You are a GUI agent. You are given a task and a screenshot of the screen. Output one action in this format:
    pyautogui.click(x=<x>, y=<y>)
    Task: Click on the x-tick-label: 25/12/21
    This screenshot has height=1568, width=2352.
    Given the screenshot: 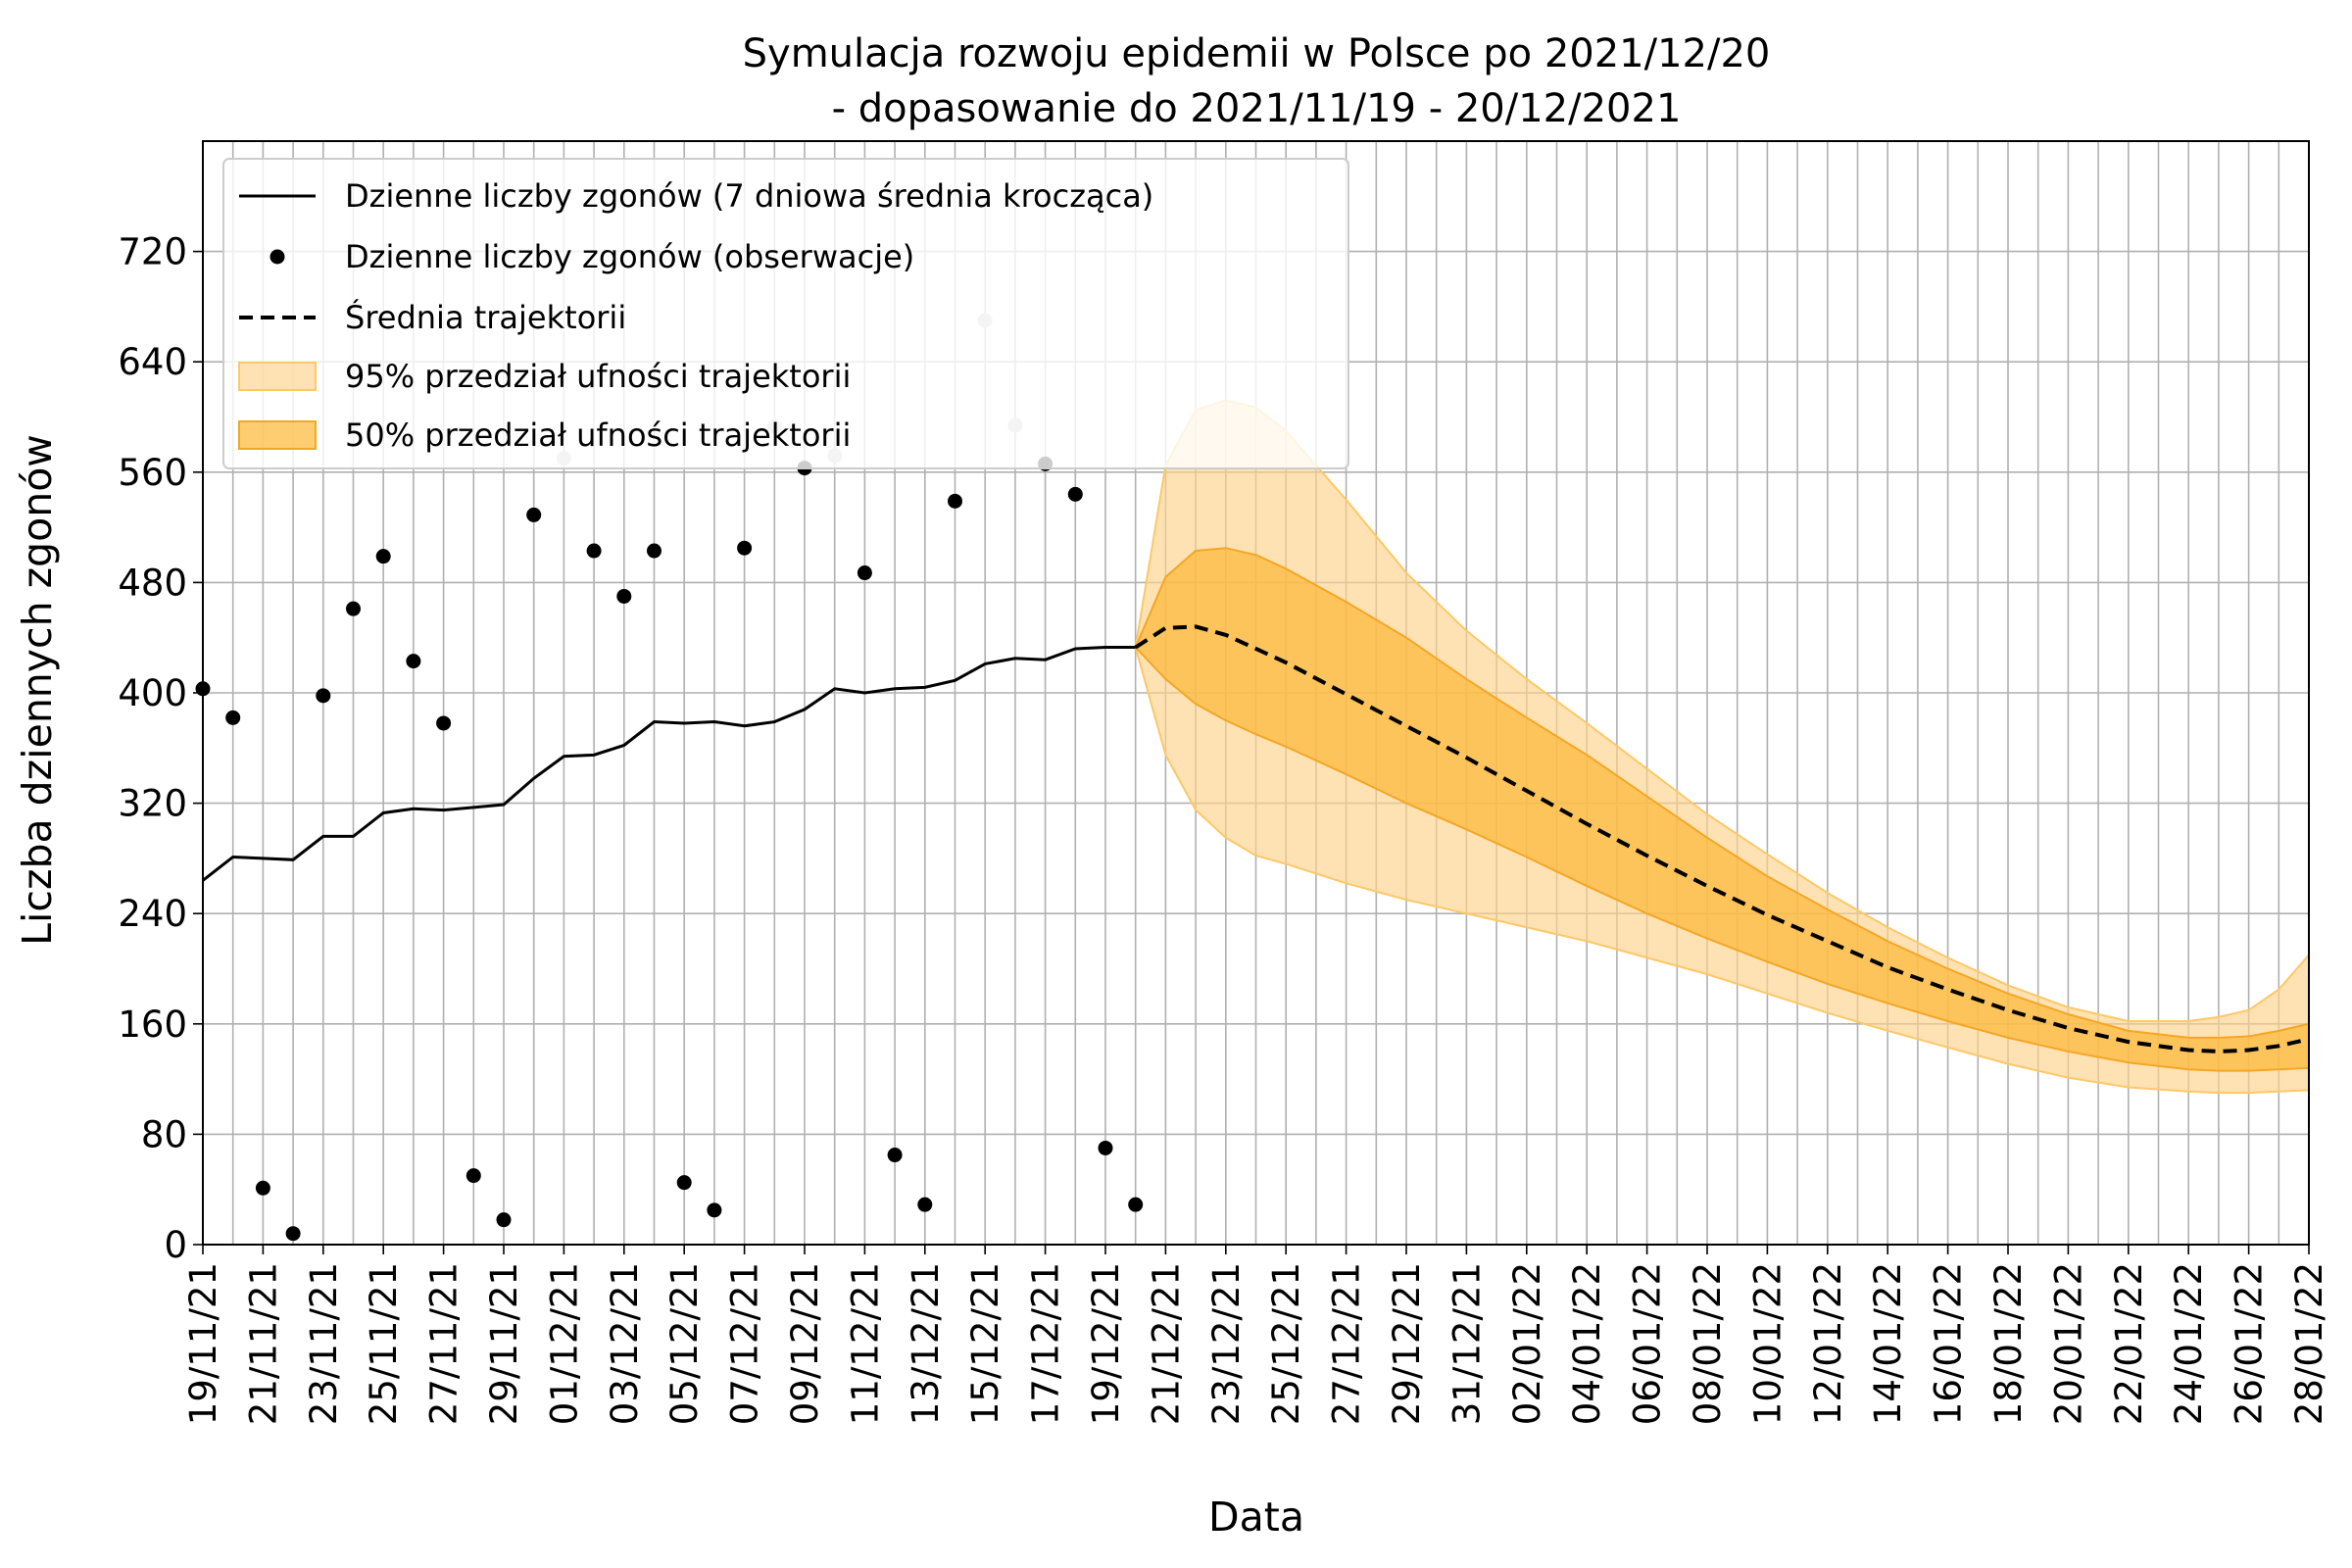 What is the action you would take?
    pyautogui.click(x=1286, y=1343)
    